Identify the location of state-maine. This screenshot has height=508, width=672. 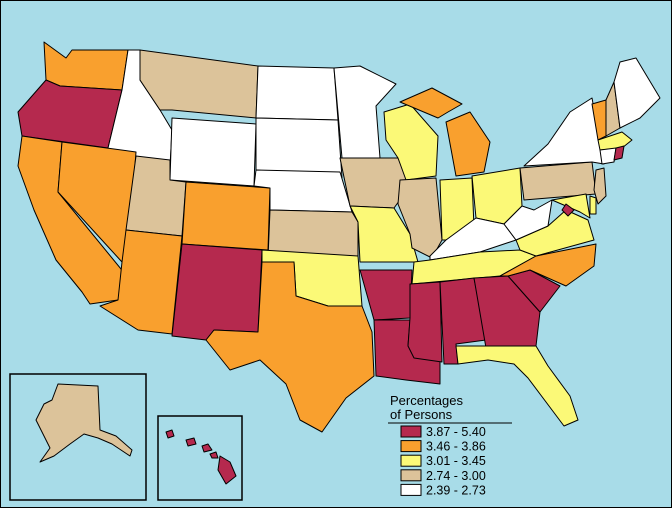
(637, 93).